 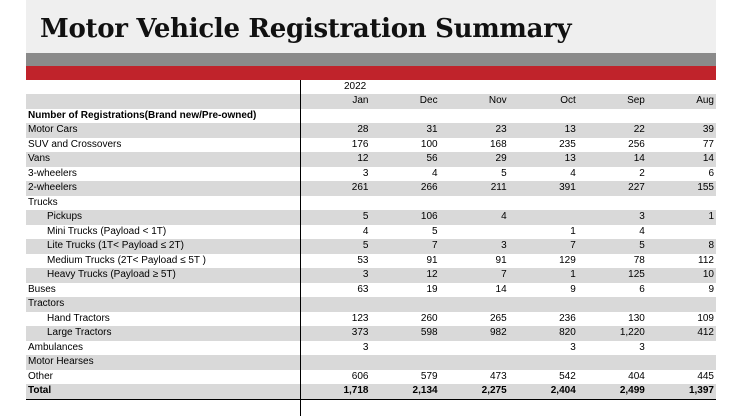 What do you see at coordinates (405, 333) in the screenshot?
I see `cell-value: 598` at bounding box center [405, 333].